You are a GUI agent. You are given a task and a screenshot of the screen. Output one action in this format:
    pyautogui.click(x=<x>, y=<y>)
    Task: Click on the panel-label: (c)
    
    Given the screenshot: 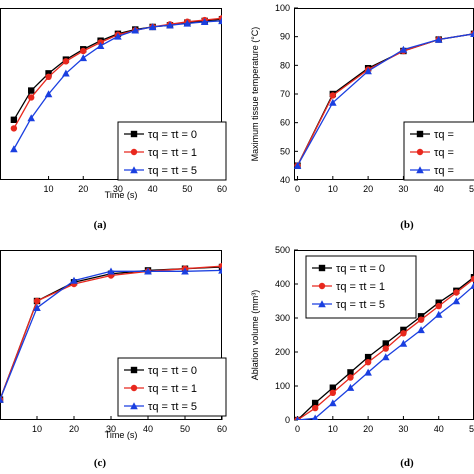 What is the action you would take?
    pyautogui.click(x=100, y=463)
    